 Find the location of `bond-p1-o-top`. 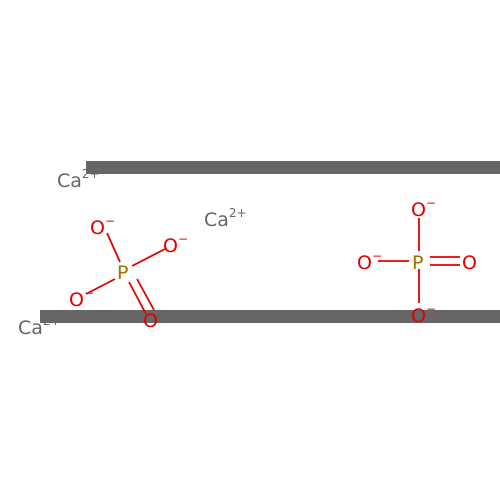

bond-p1-o-top is located at coordinates (113, 247).